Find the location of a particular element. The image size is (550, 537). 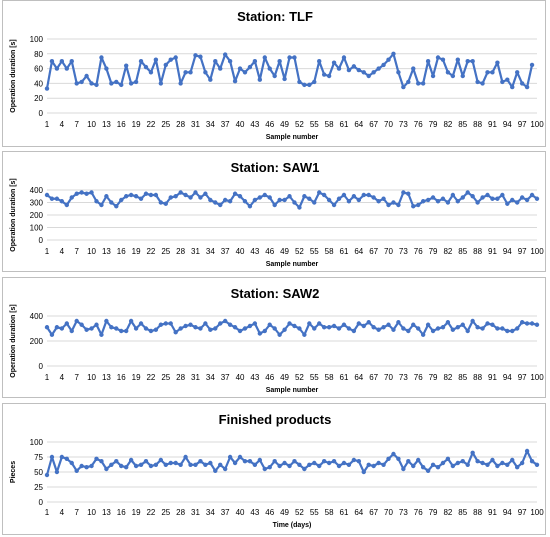

saw2-x-tick-label: 70 is located at coordinates (388, 377).